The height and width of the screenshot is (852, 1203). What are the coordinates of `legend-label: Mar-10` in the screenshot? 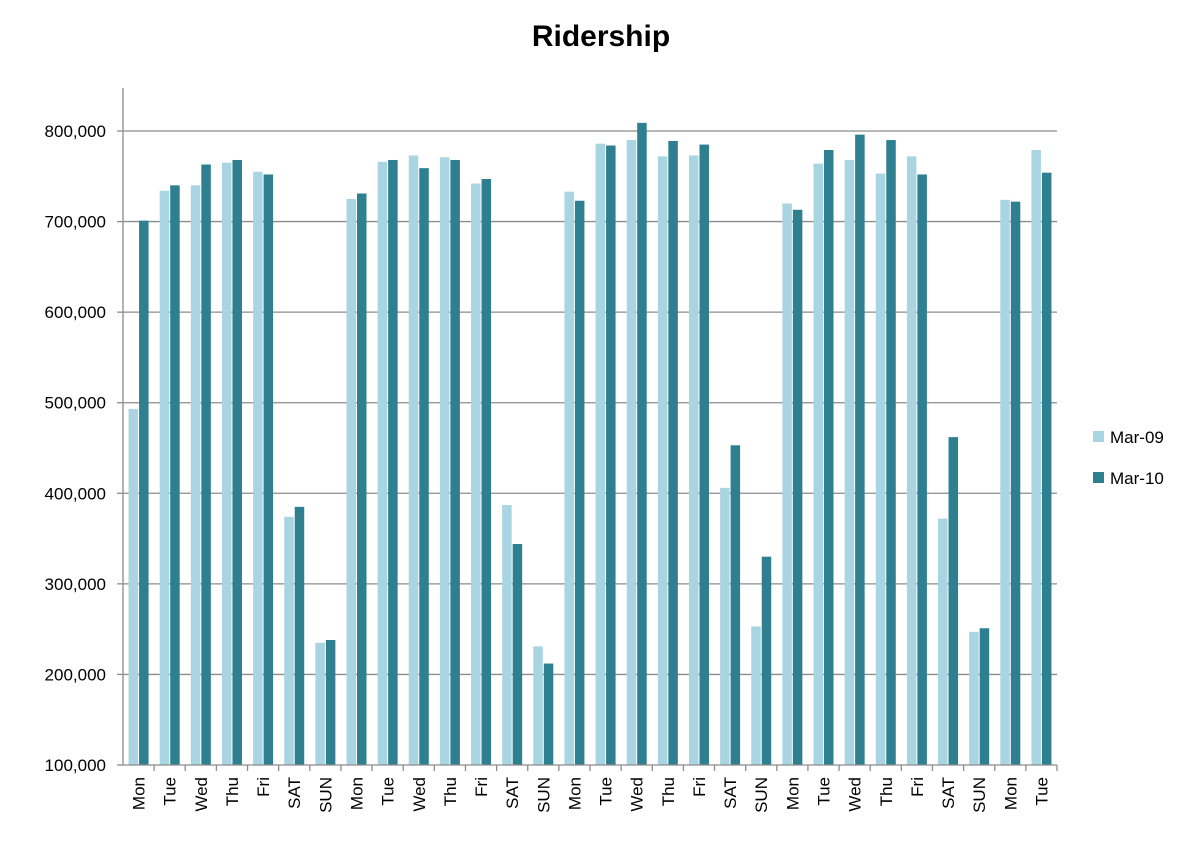 It's located at (1137, 478).